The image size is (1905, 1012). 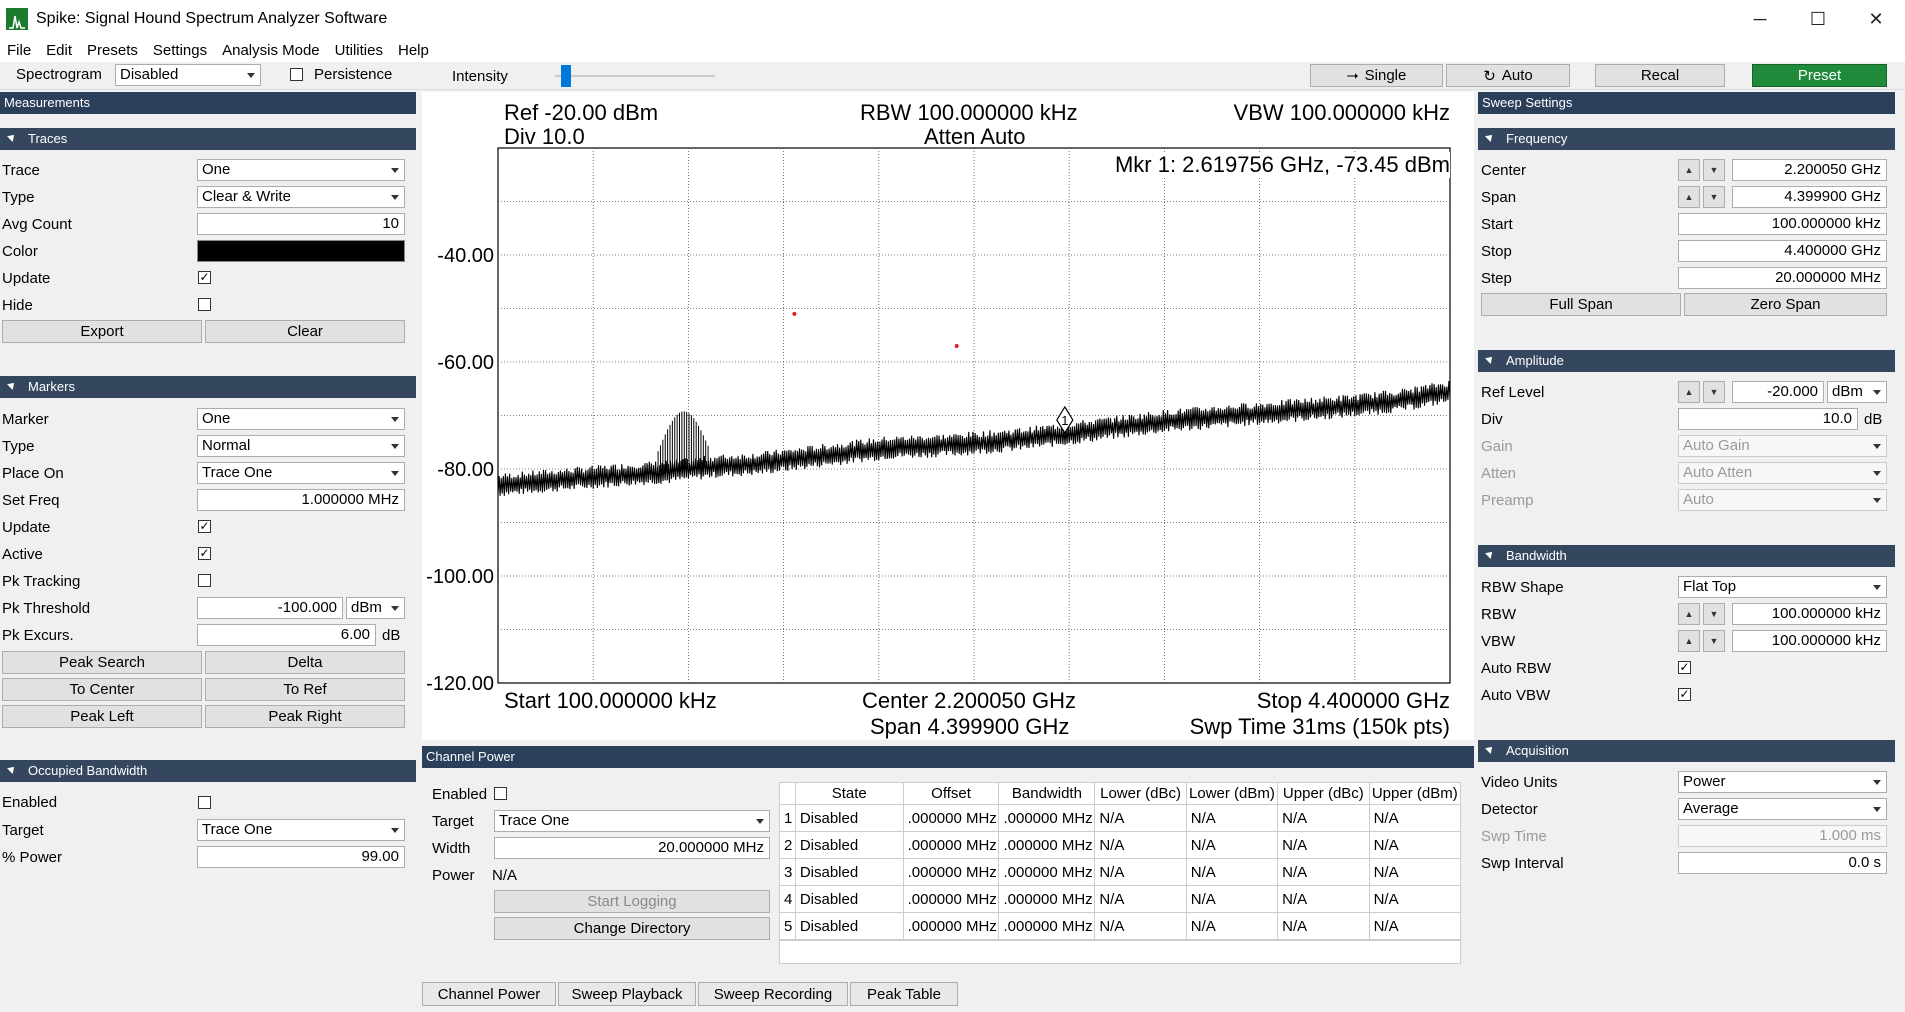 What do you see at coordinates (301, 830) in the screenshot?
I see `obw-target-select: Trace One` at bounding box center [301, 830].